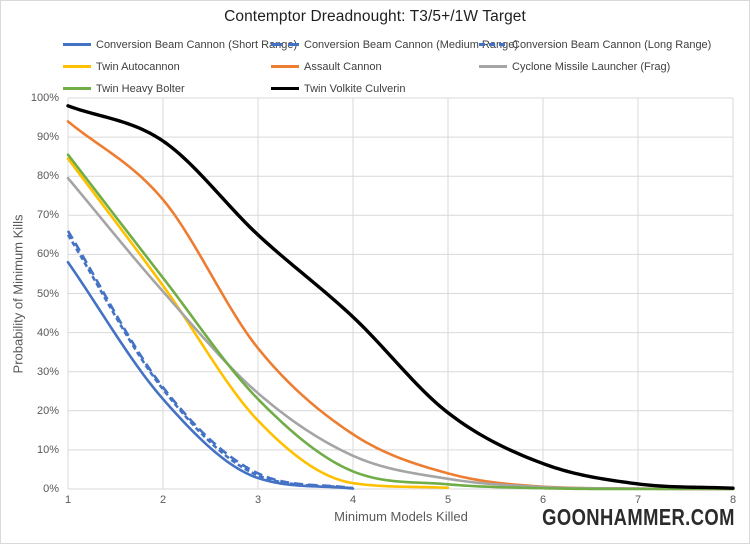 The width and height of the screenshot is (750, 544). I want to click on legend-item: Assault Cannon, so click(375, 66).